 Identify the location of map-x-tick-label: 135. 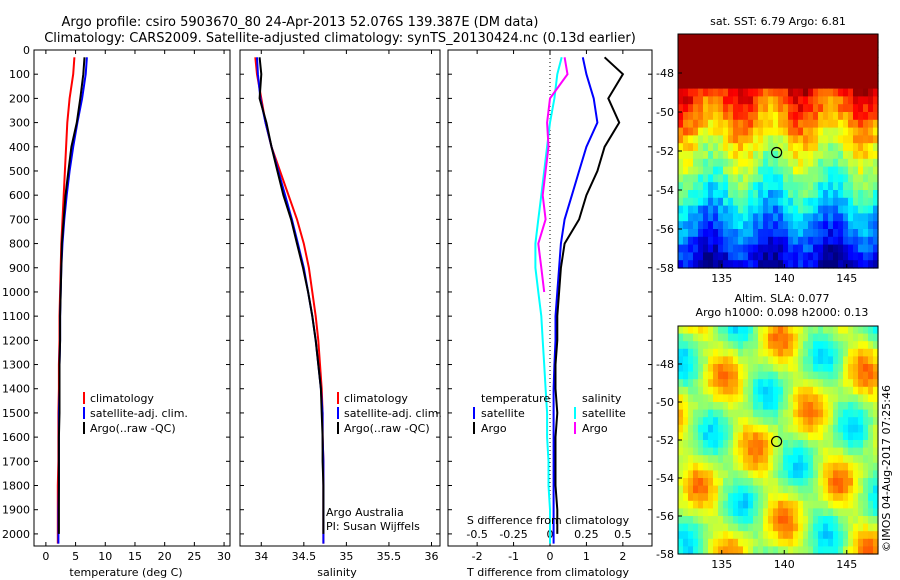
(721, 278).